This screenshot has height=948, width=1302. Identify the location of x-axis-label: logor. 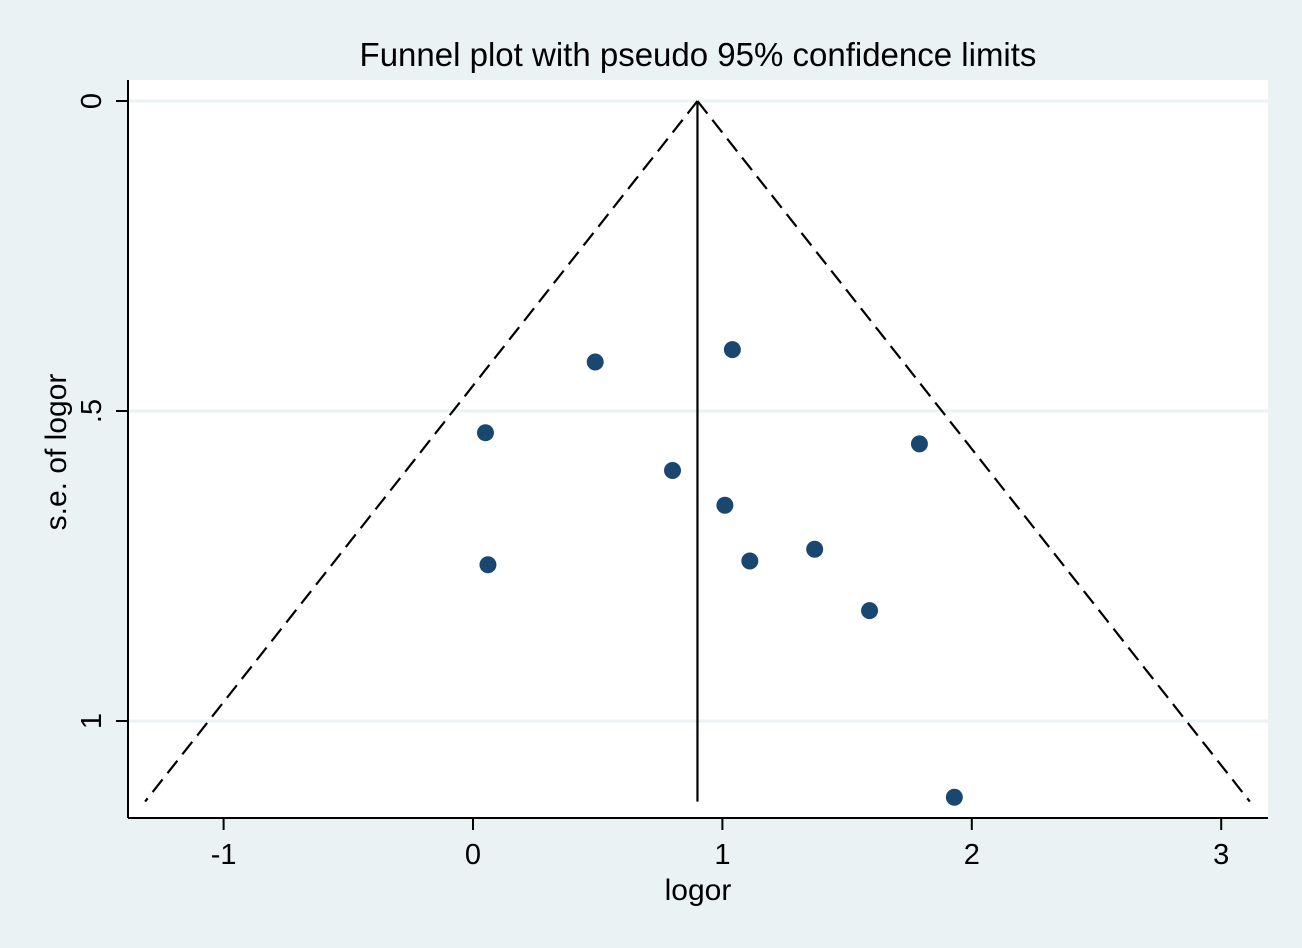
(698, 890).